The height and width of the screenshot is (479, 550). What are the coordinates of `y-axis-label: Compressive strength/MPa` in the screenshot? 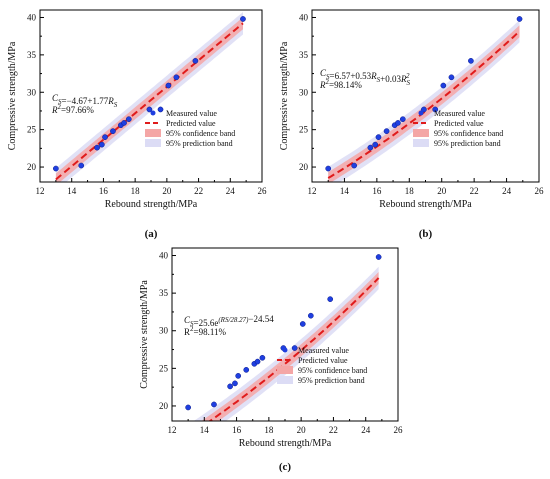 It's located at (144, 334).